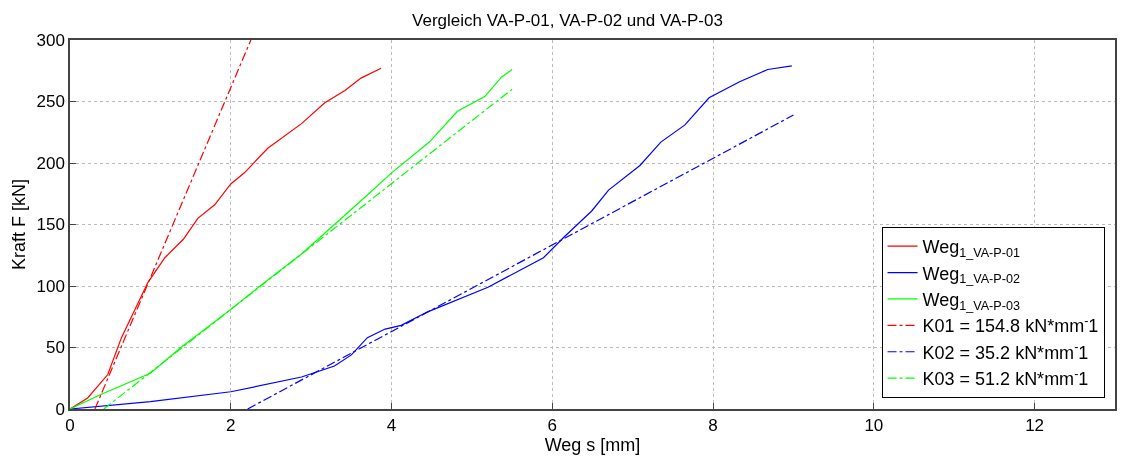 Image resolution: width=1135 pixels, height=464 pixels. What do you see at coordinates (874, 426) in the screenshot?
I see `x-tick-label: 10` at bounding box center [874, 426].